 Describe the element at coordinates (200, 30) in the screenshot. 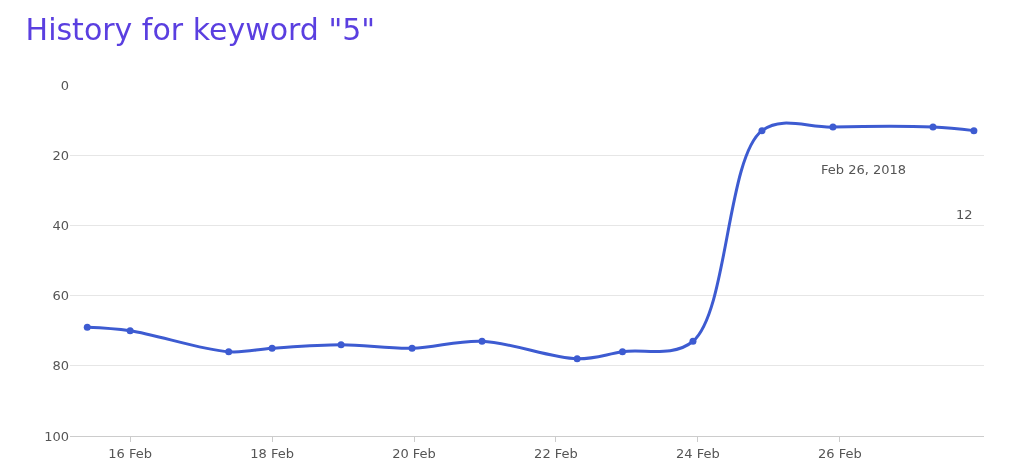

I see `chart-title: History for keyword "5"` at that location.